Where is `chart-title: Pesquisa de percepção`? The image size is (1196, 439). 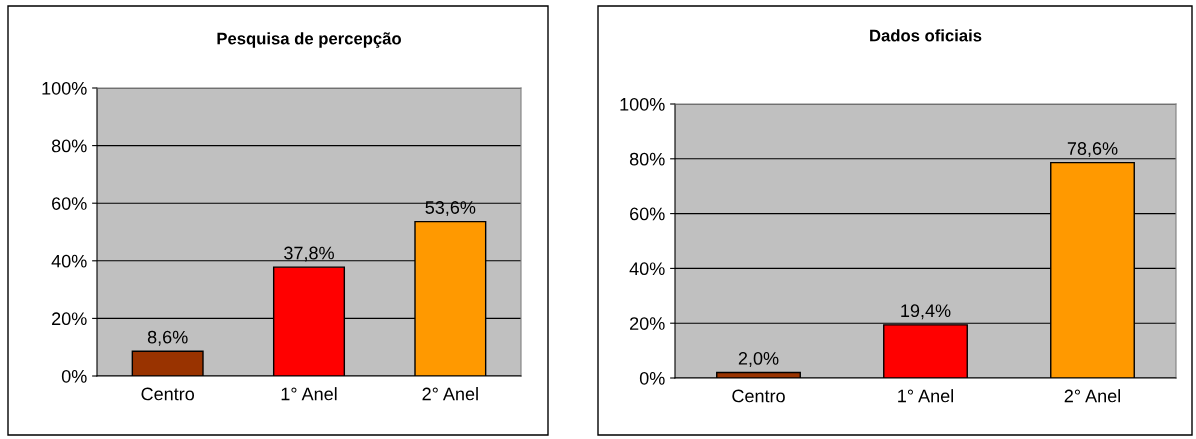 chart-title: Pesquisa de percepção is located at coordinates (309, 40).